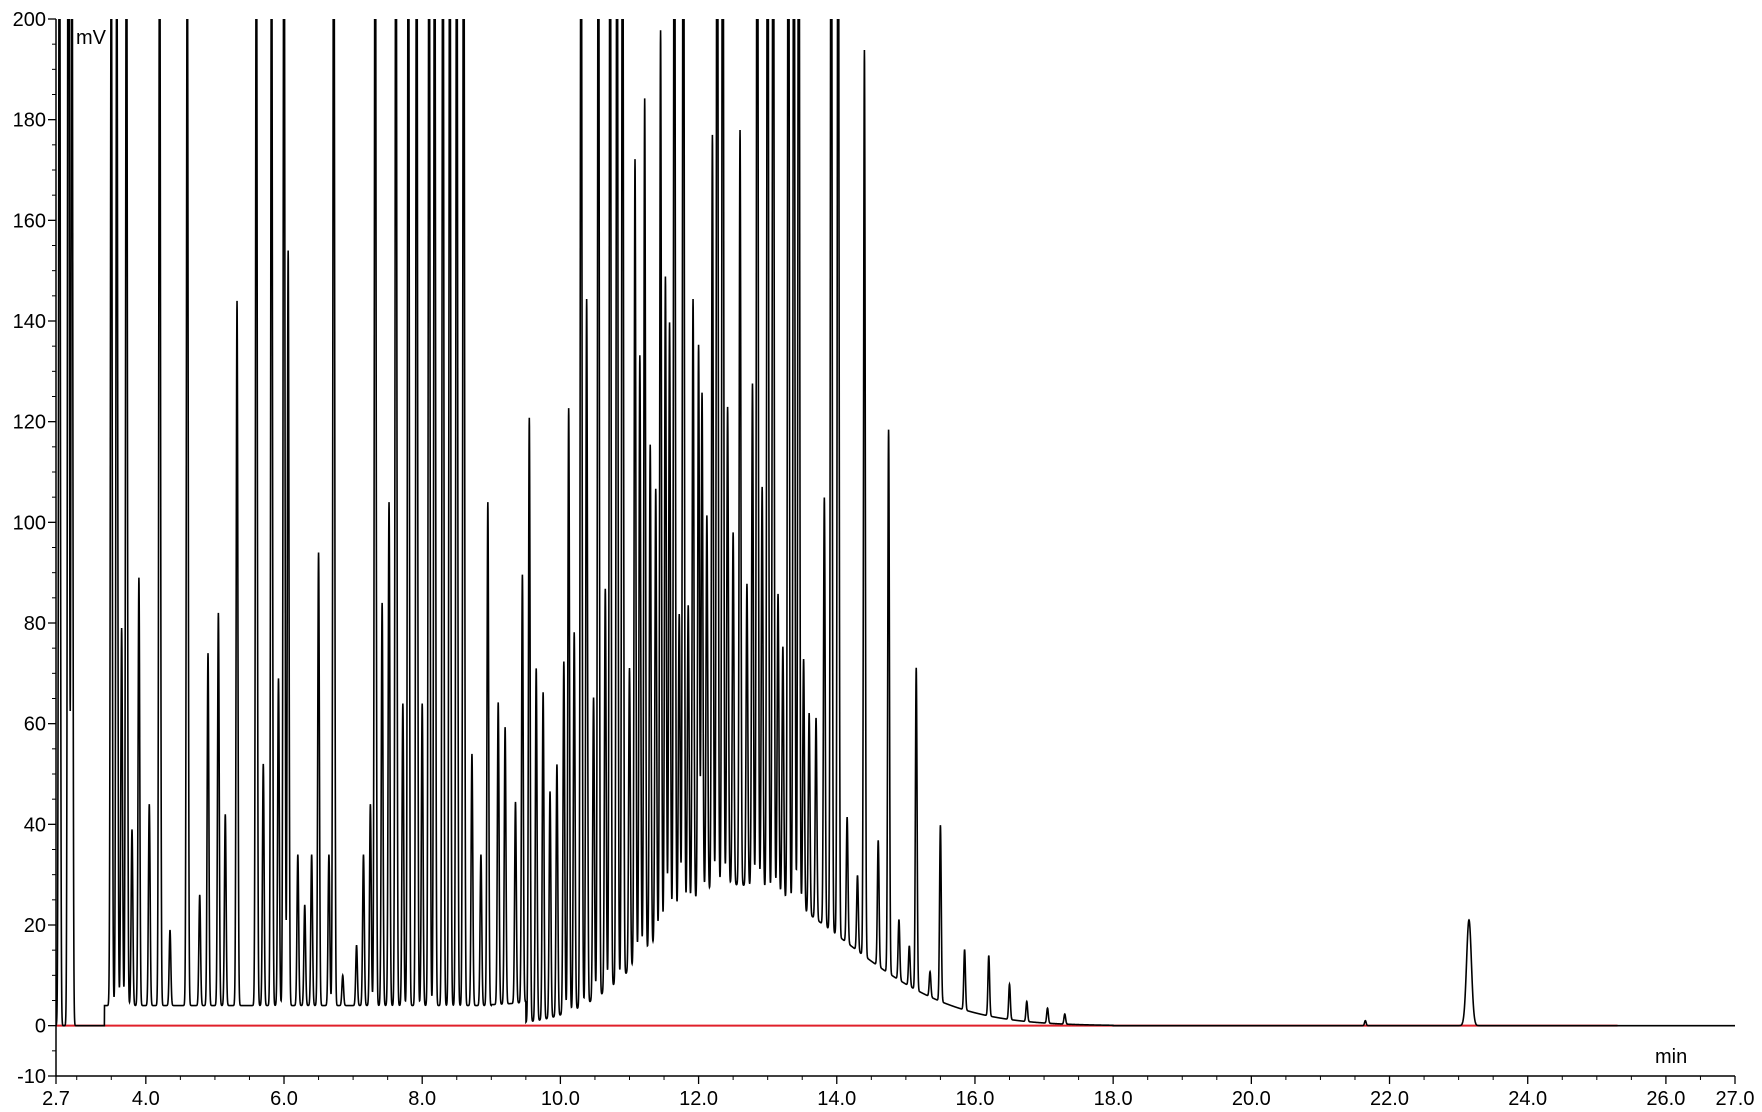 The height and width of the screenshot is (1112, 1762). I want to click on x-tick-label: 24.0, so click(1527, 1099).